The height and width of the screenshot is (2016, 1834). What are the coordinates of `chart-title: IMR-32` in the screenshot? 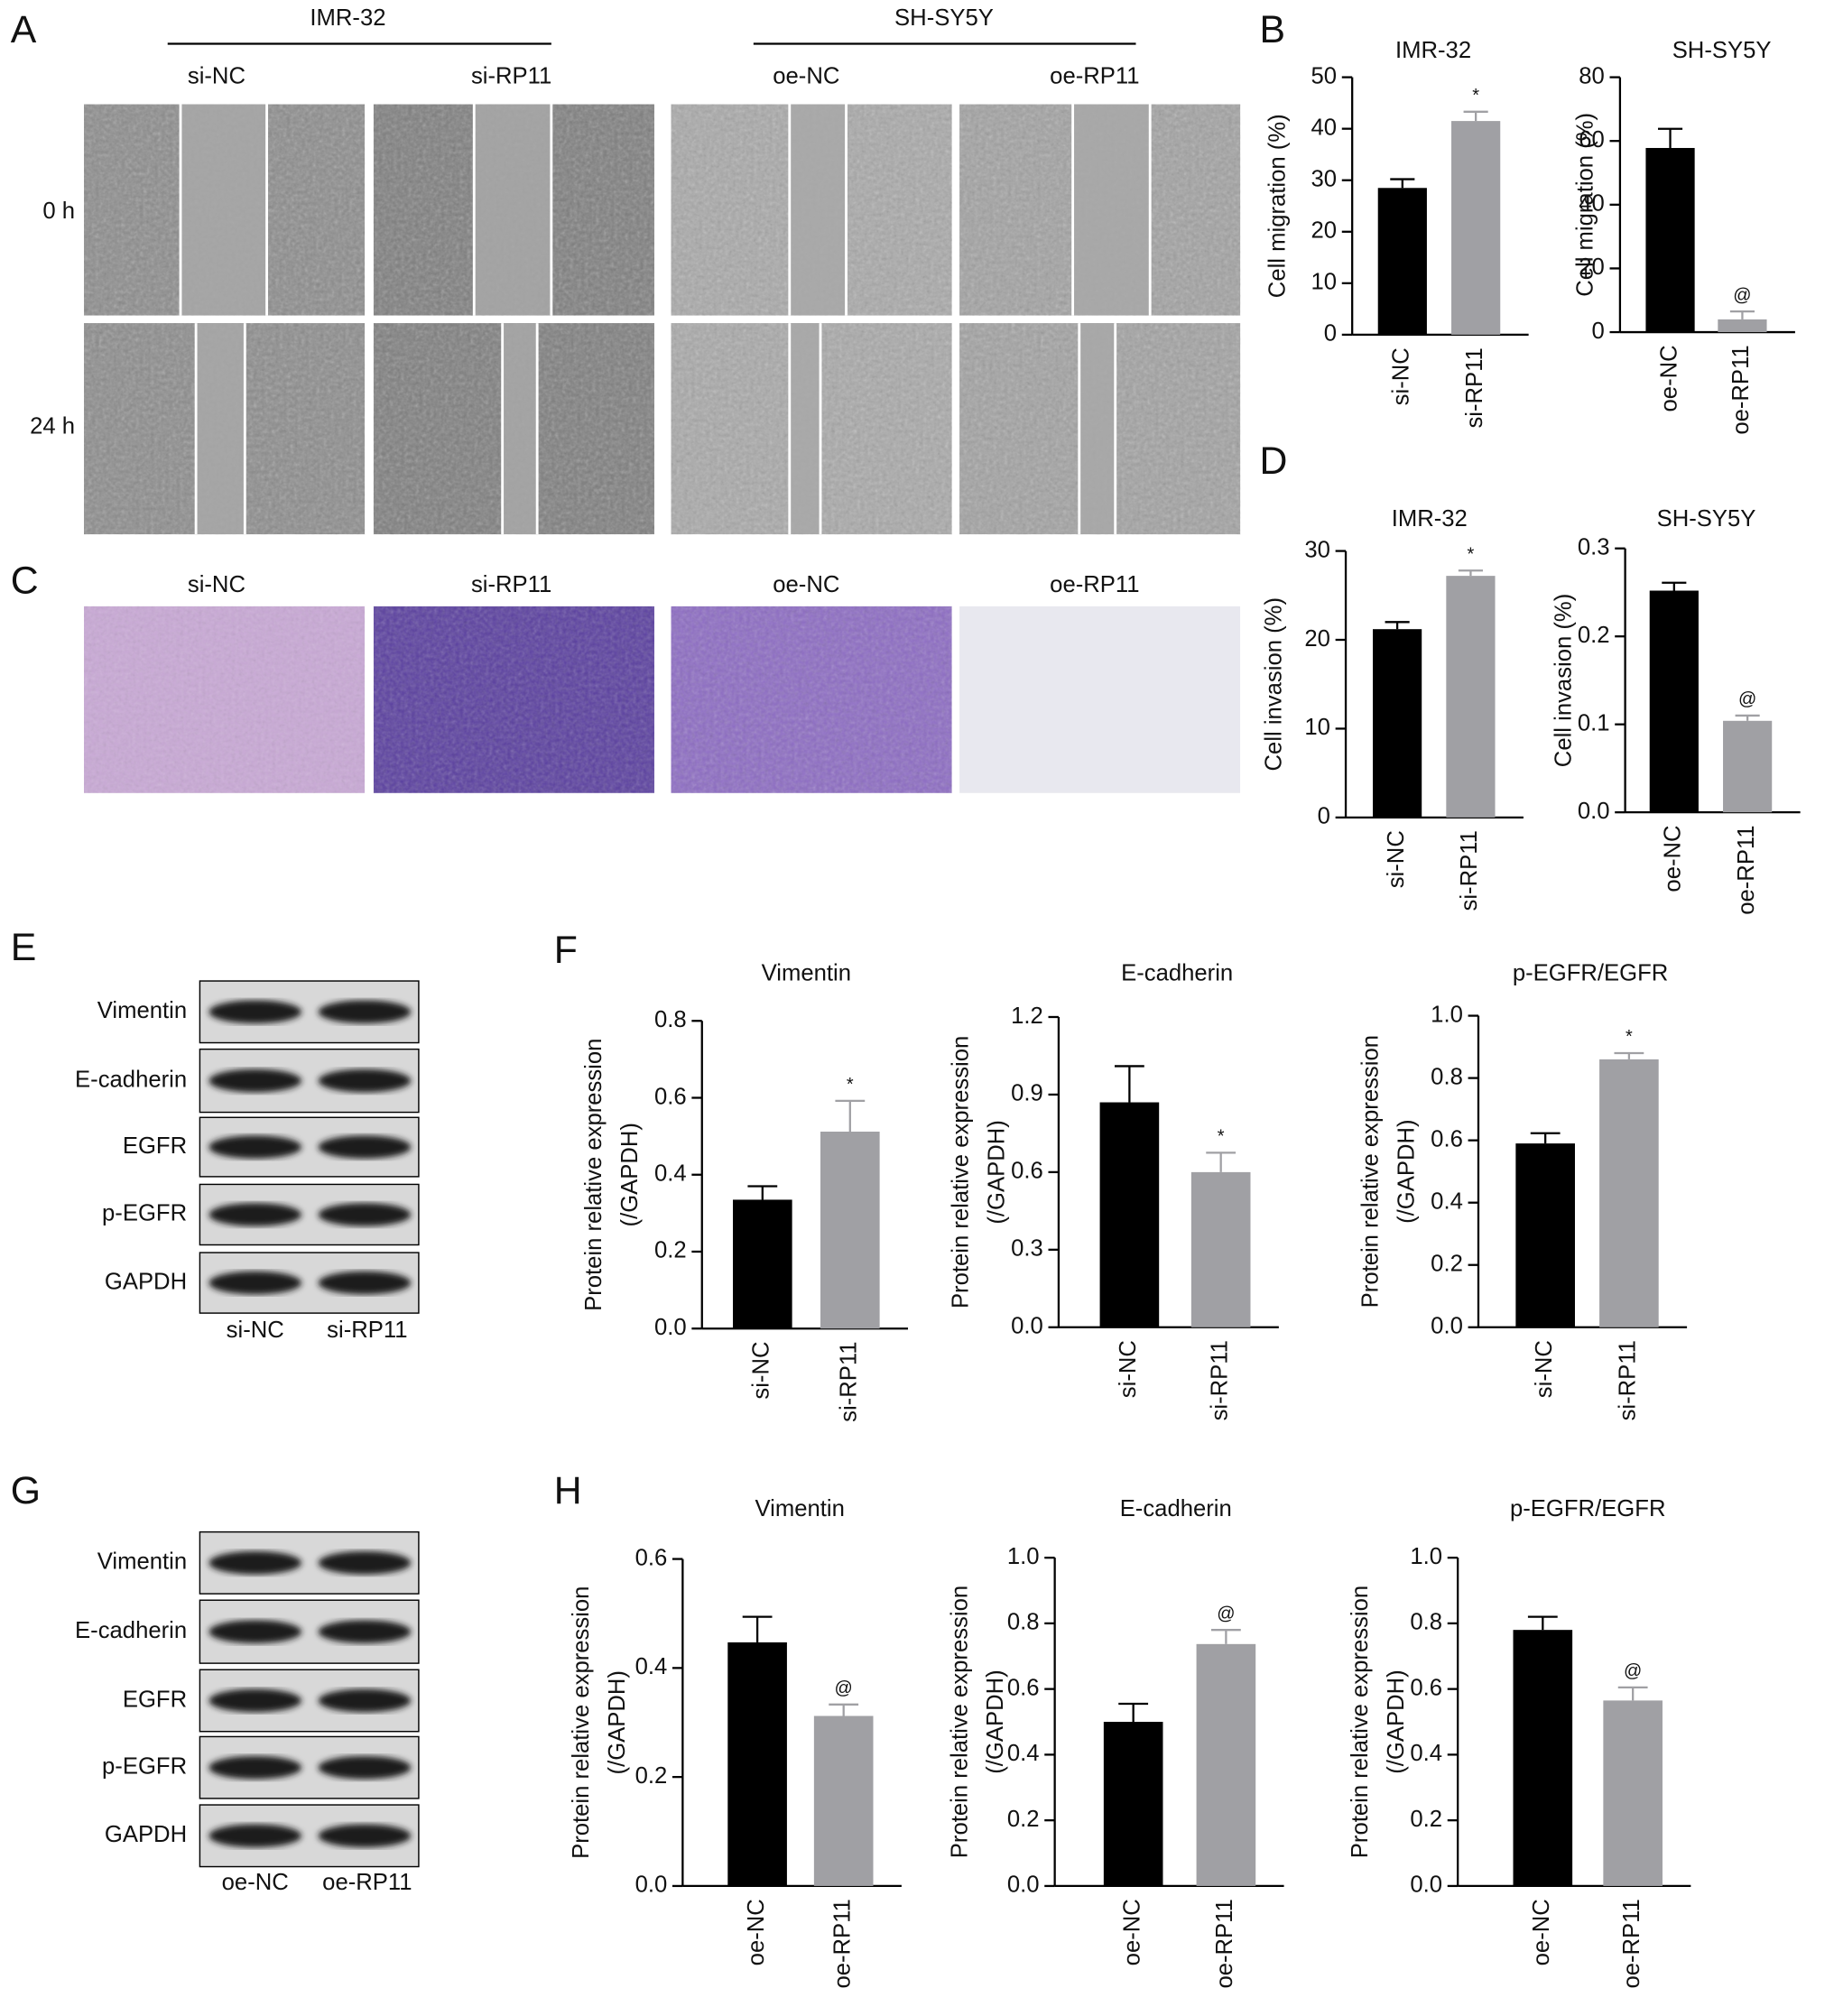 It's located at (1430, 519).